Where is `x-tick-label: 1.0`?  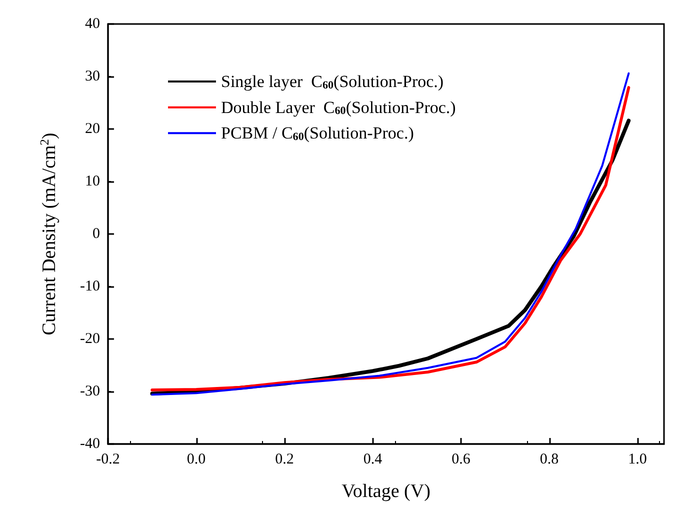
x-tick-label: 1.0 is located at coordinates (637, 460).